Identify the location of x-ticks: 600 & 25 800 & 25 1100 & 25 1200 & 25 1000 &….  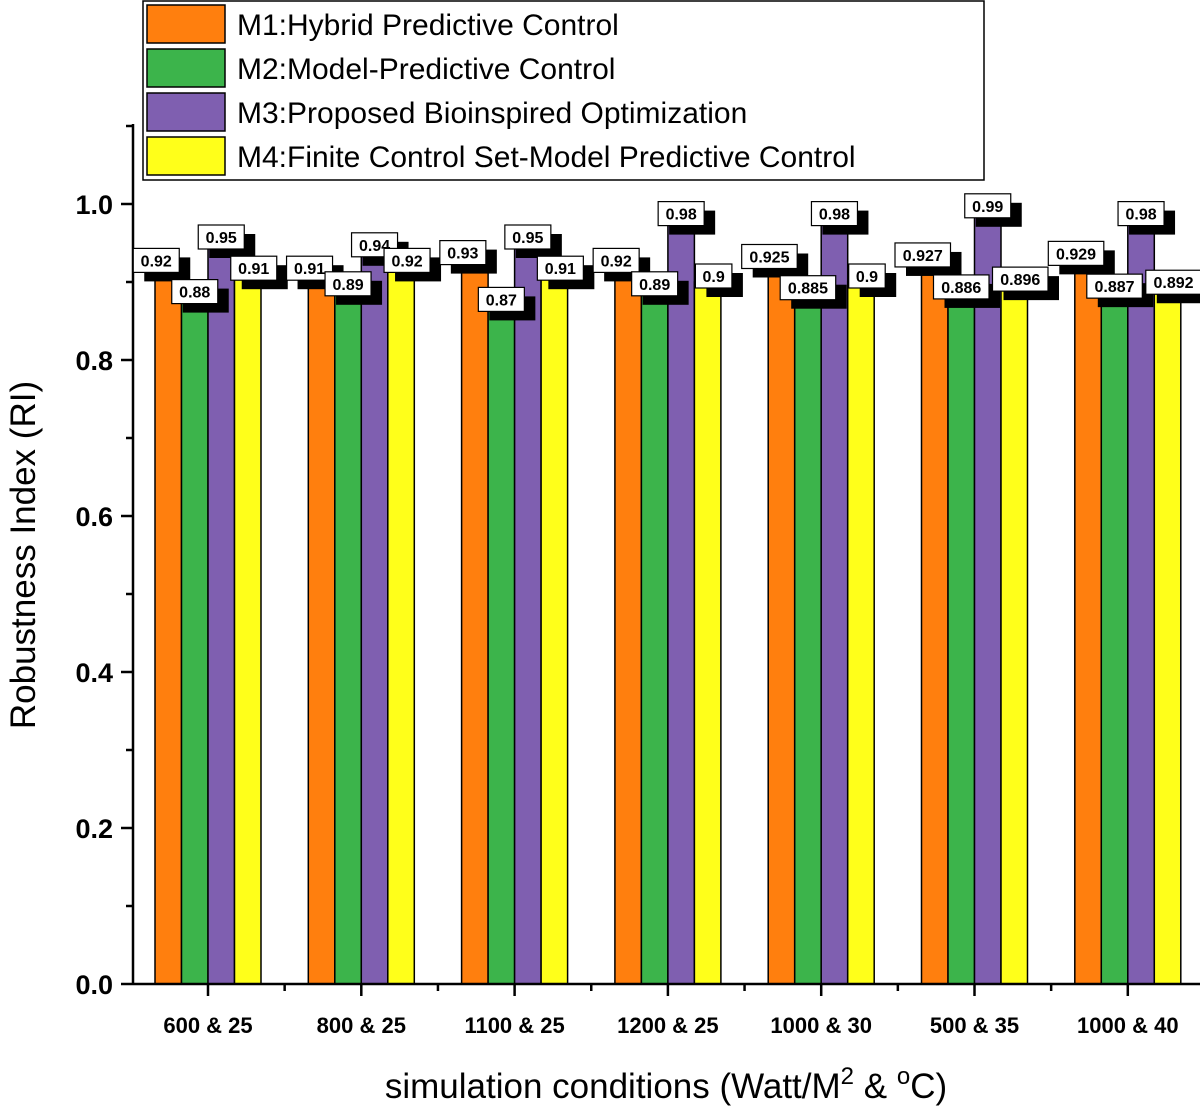
(671, 1011).